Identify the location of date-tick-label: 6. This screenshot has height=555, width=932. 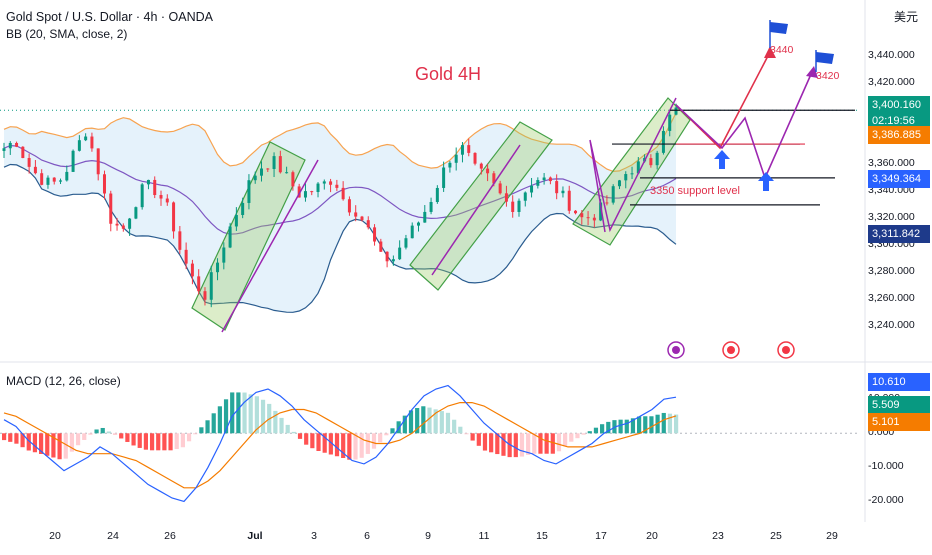
(367, 536).